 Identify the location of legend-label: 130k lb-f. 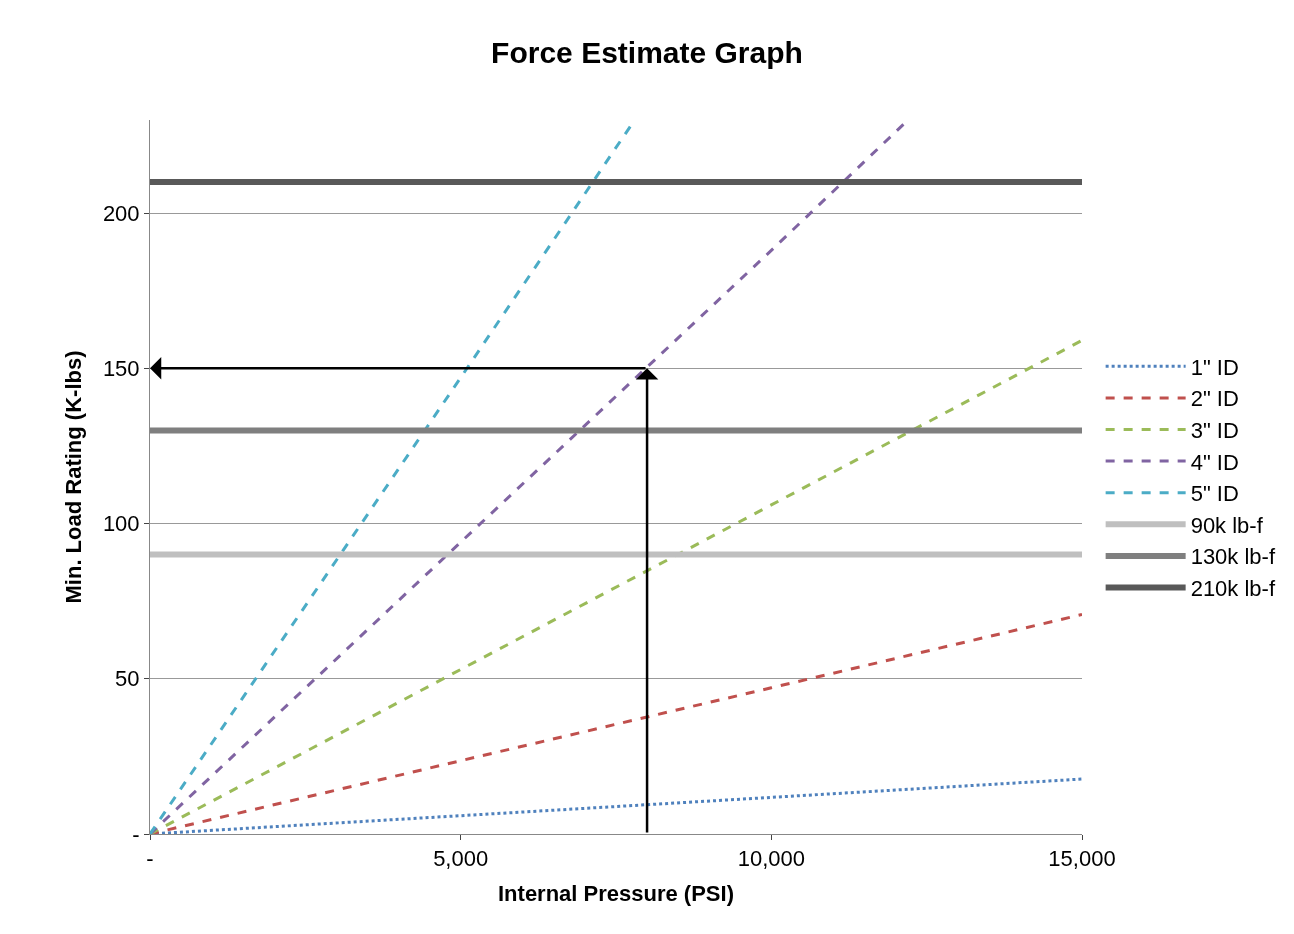
(1233, 557).